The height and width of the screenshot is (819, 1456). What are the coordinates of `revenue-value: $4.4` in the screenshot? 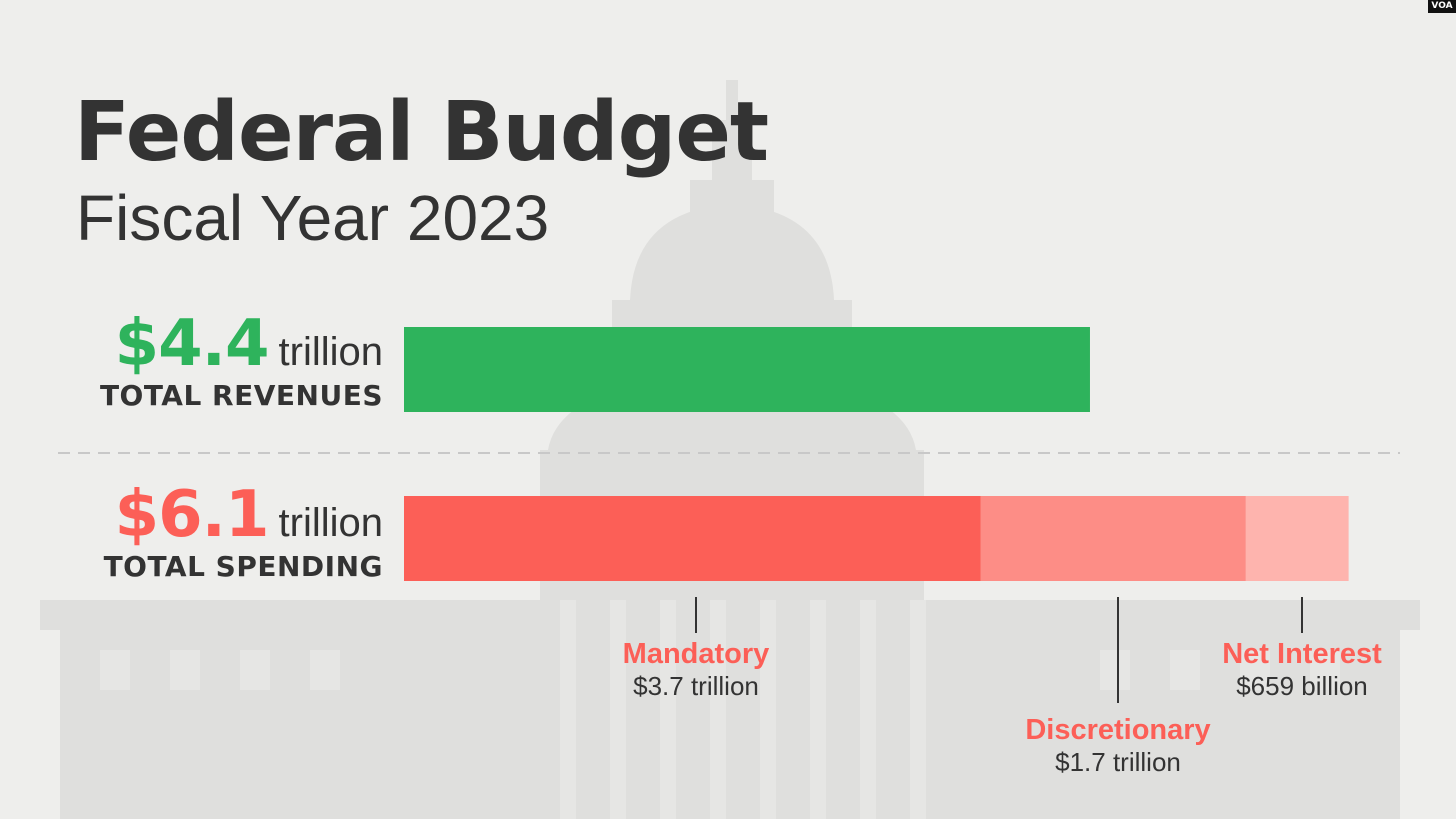 It's located at (192, 344).